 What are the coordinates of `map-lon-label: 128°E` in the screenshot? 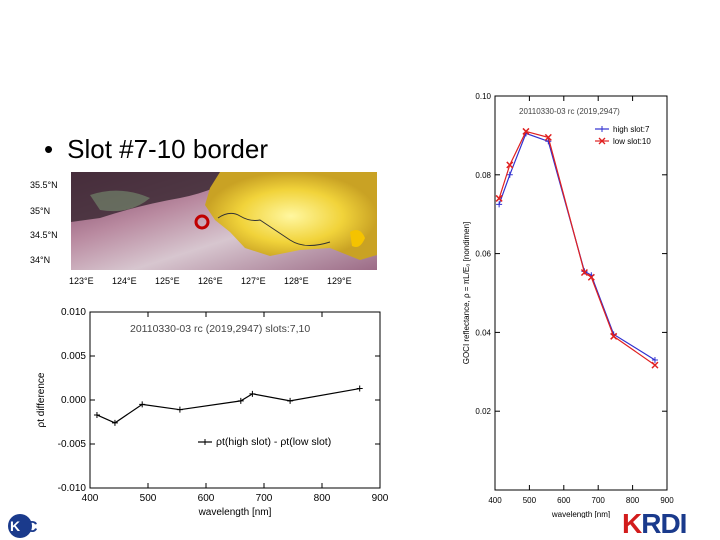 It's located at (296, 281).